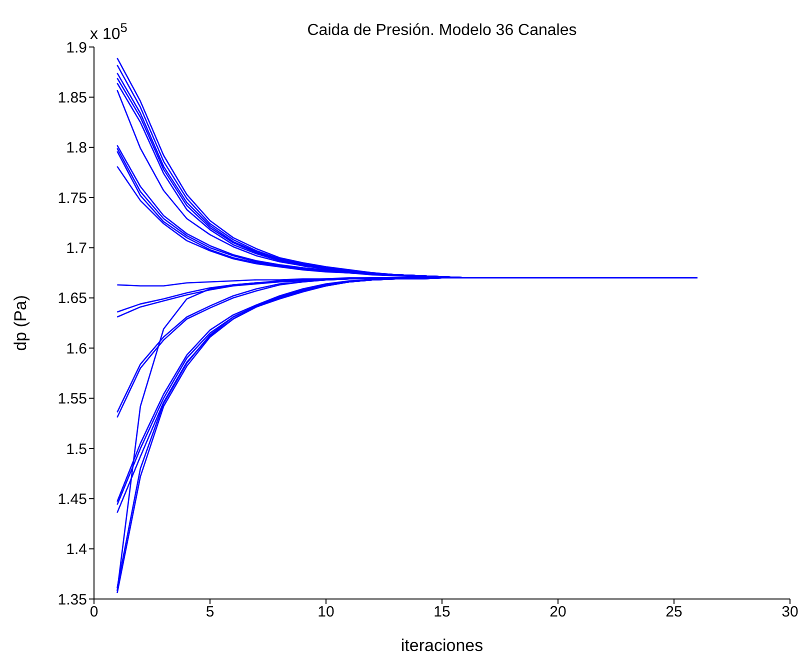  I want to click on y-tick-label: 1.55, so click(72, 399).